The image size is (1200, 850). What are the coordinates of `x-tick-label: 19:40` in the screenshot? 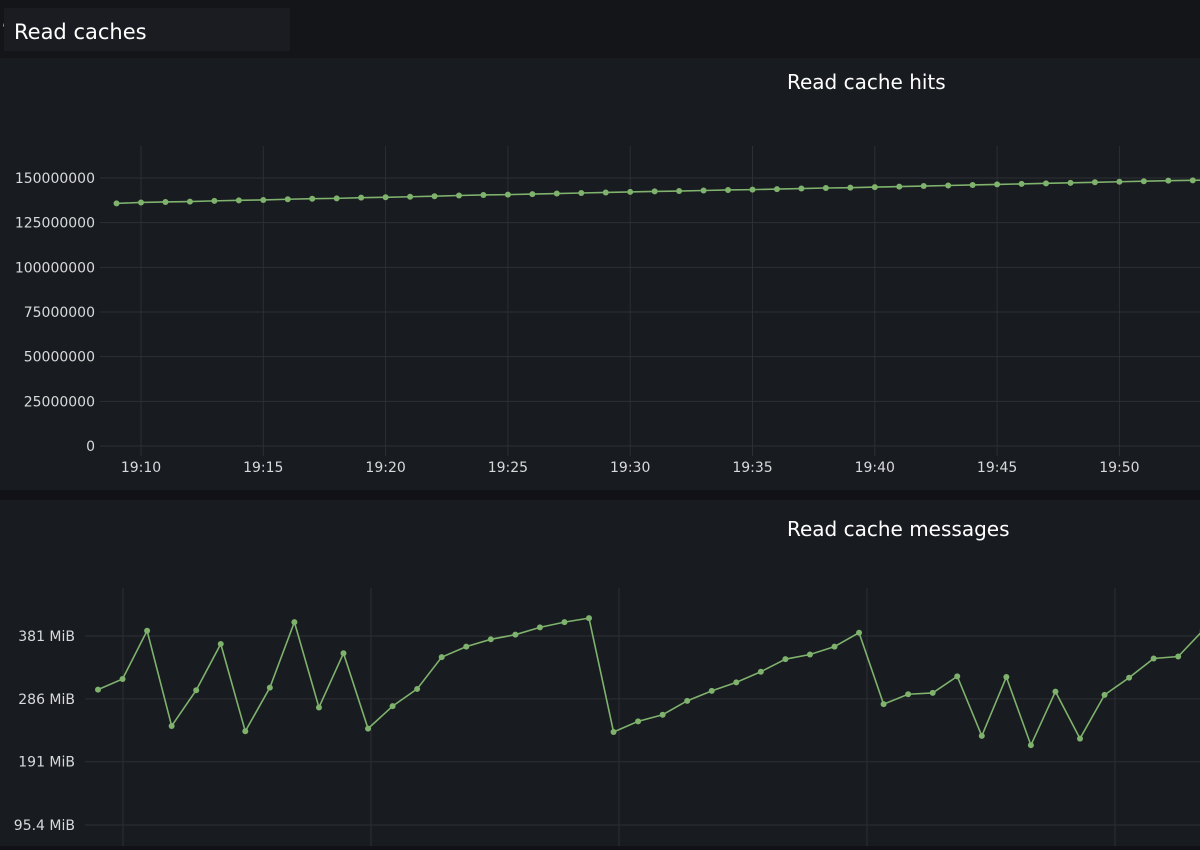 It's located at (875, 468).